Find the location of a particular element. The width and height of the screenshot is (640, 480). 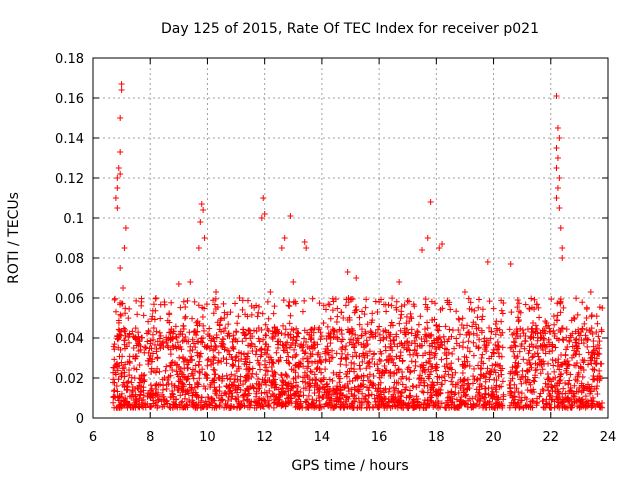

x-tick-label: 16 is located at coordinates (379, 437).